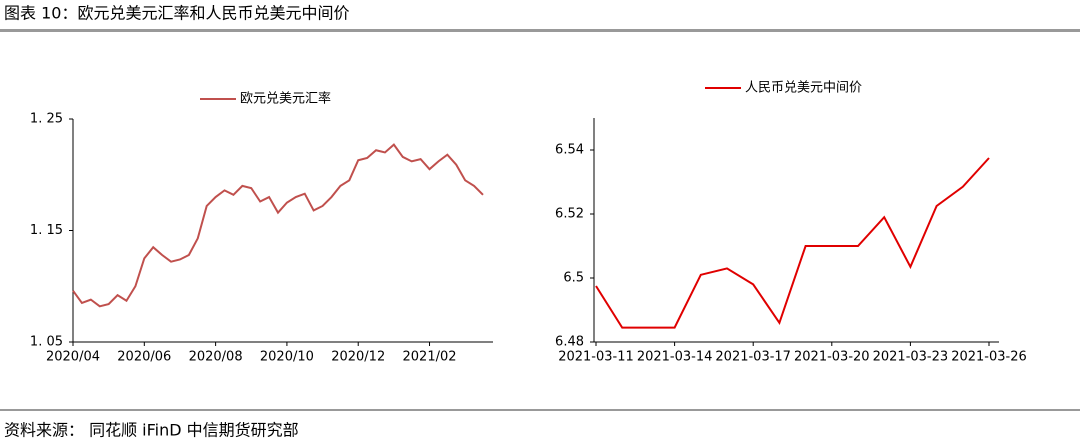 This screenshot has height=447, width=1080. What do you see at coordinates (596, 357) in the screenshot?
I see `x-tick-label: 2021-03-11` at bounding box center [596, 357].